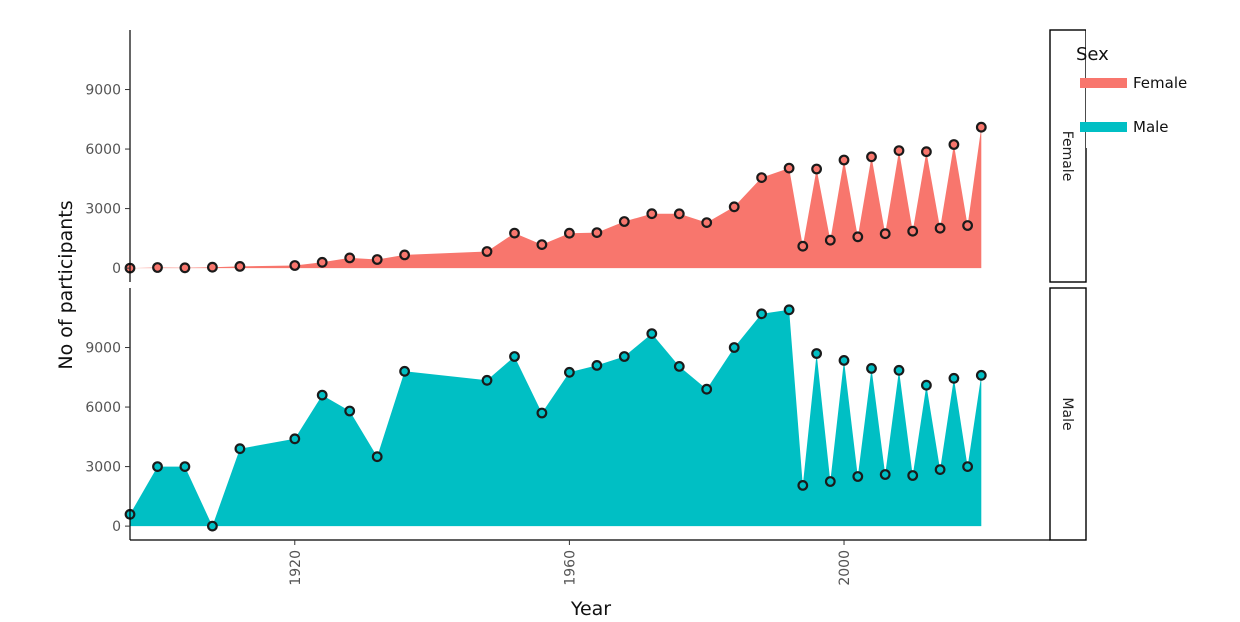 The height and width of the screenshot is (622, 1240). Describe the element at coordinates (295, 265) in the screenshot. I see `data-point-female-1920` at that location.